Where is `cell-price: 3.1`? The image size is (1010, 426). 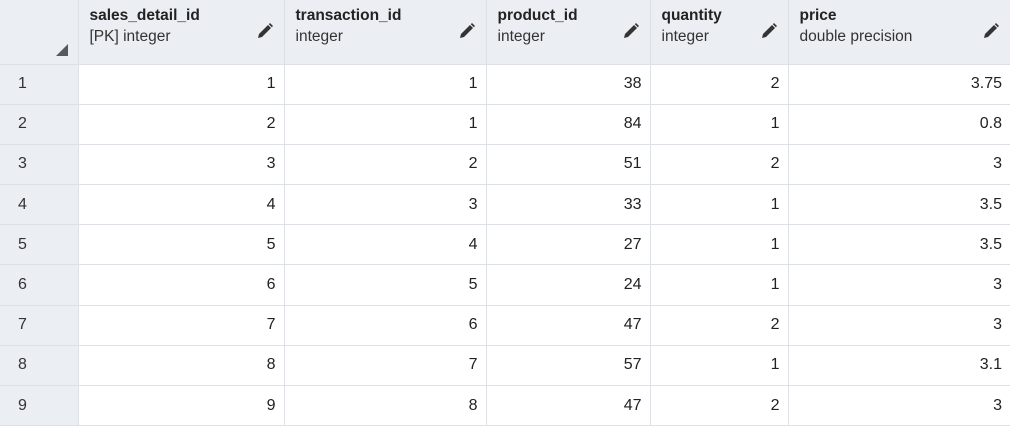
cell-price: 3.1 is located at coordinates (898, 365).